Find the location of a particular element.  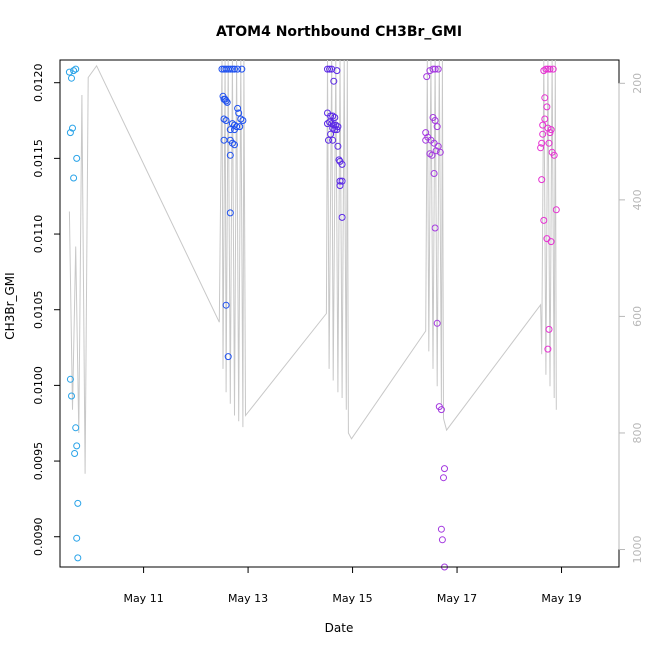

y2-tick-label: 1000 is located at coordinates (637, 550).